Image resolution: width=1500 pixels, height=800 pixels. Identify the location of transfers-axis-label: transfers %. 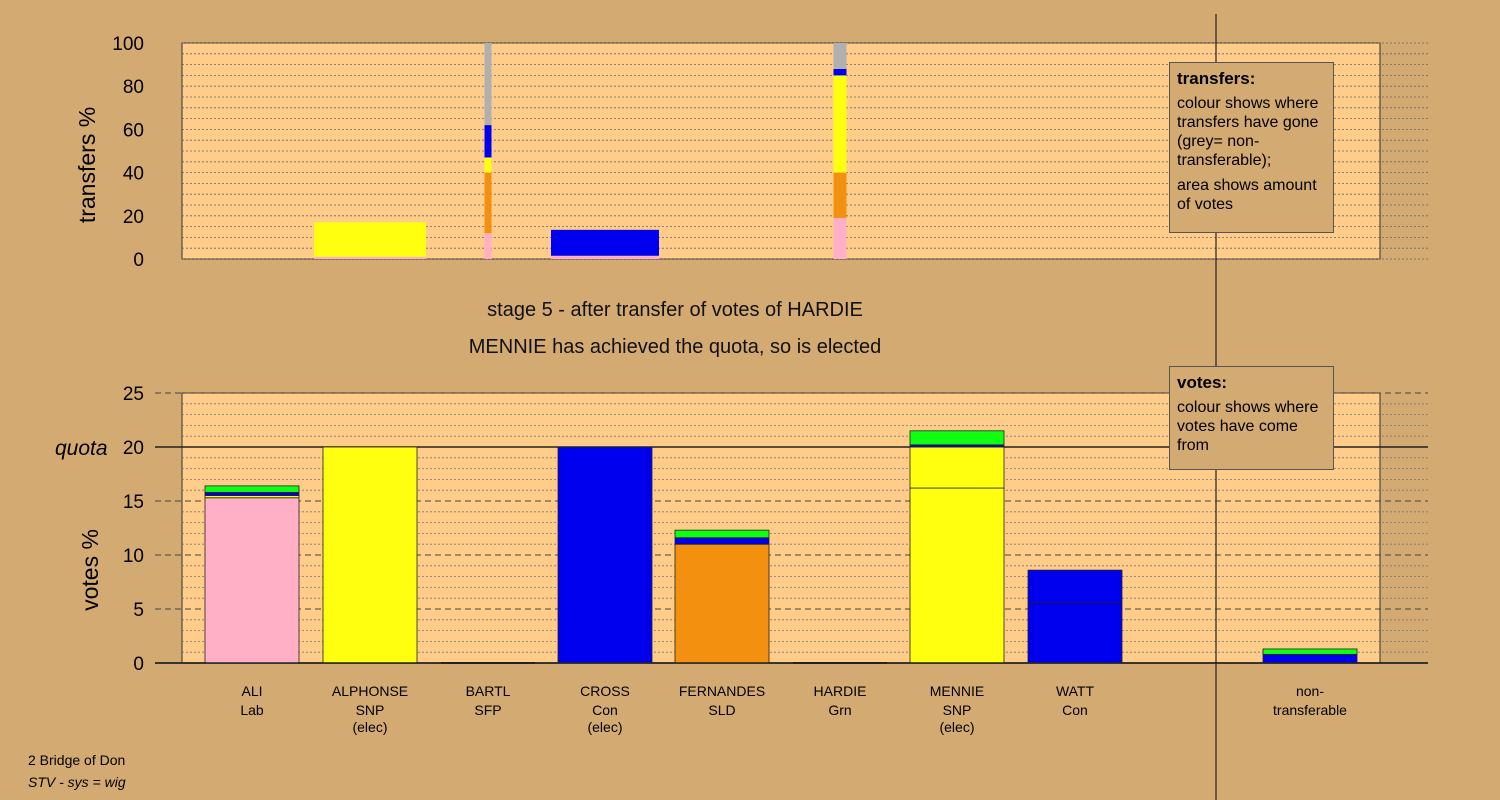
(87, 165).